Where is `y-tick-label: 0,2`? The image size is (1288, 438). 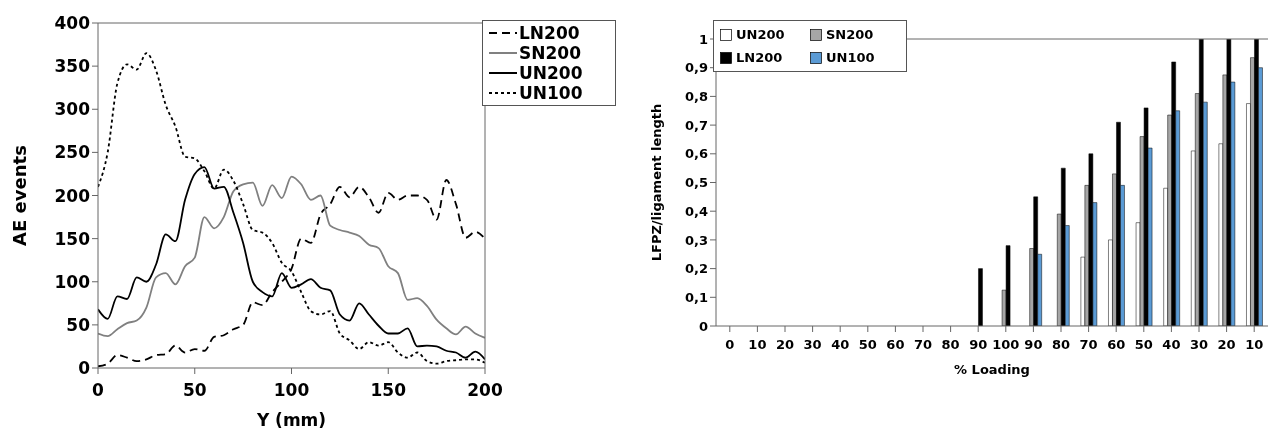 y-tick-label: 0,2 is located at coordinates (696, 269).